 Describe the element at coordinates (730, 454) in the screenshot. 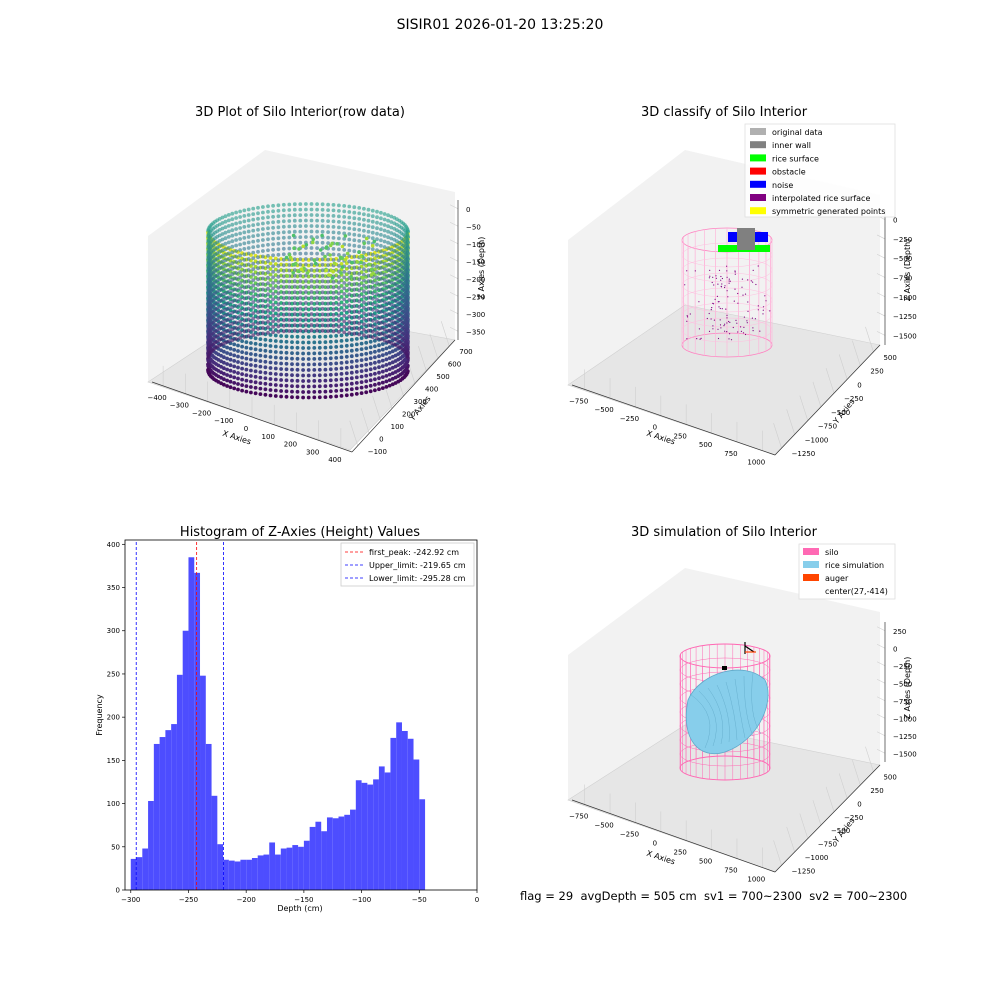

I see `x-tick-label: 750` at that location.